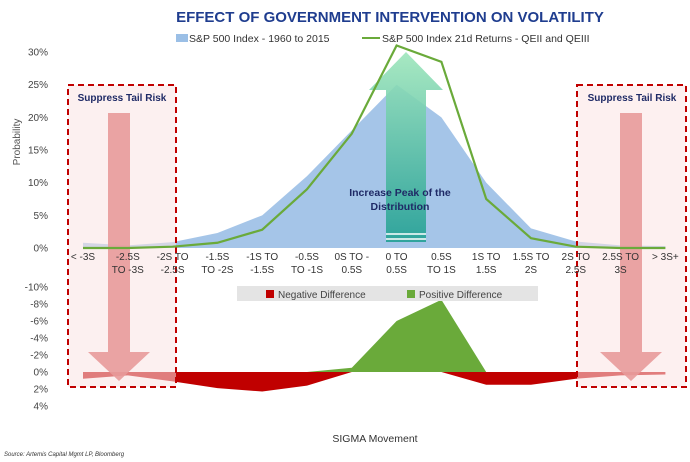 Image resolution: width=690 pixels, height=462 pixels. What do you see at coordinates (397, 257) in the screenshot?
I see `x-tick-line: 0 TO` at bounding box center [397, 257].